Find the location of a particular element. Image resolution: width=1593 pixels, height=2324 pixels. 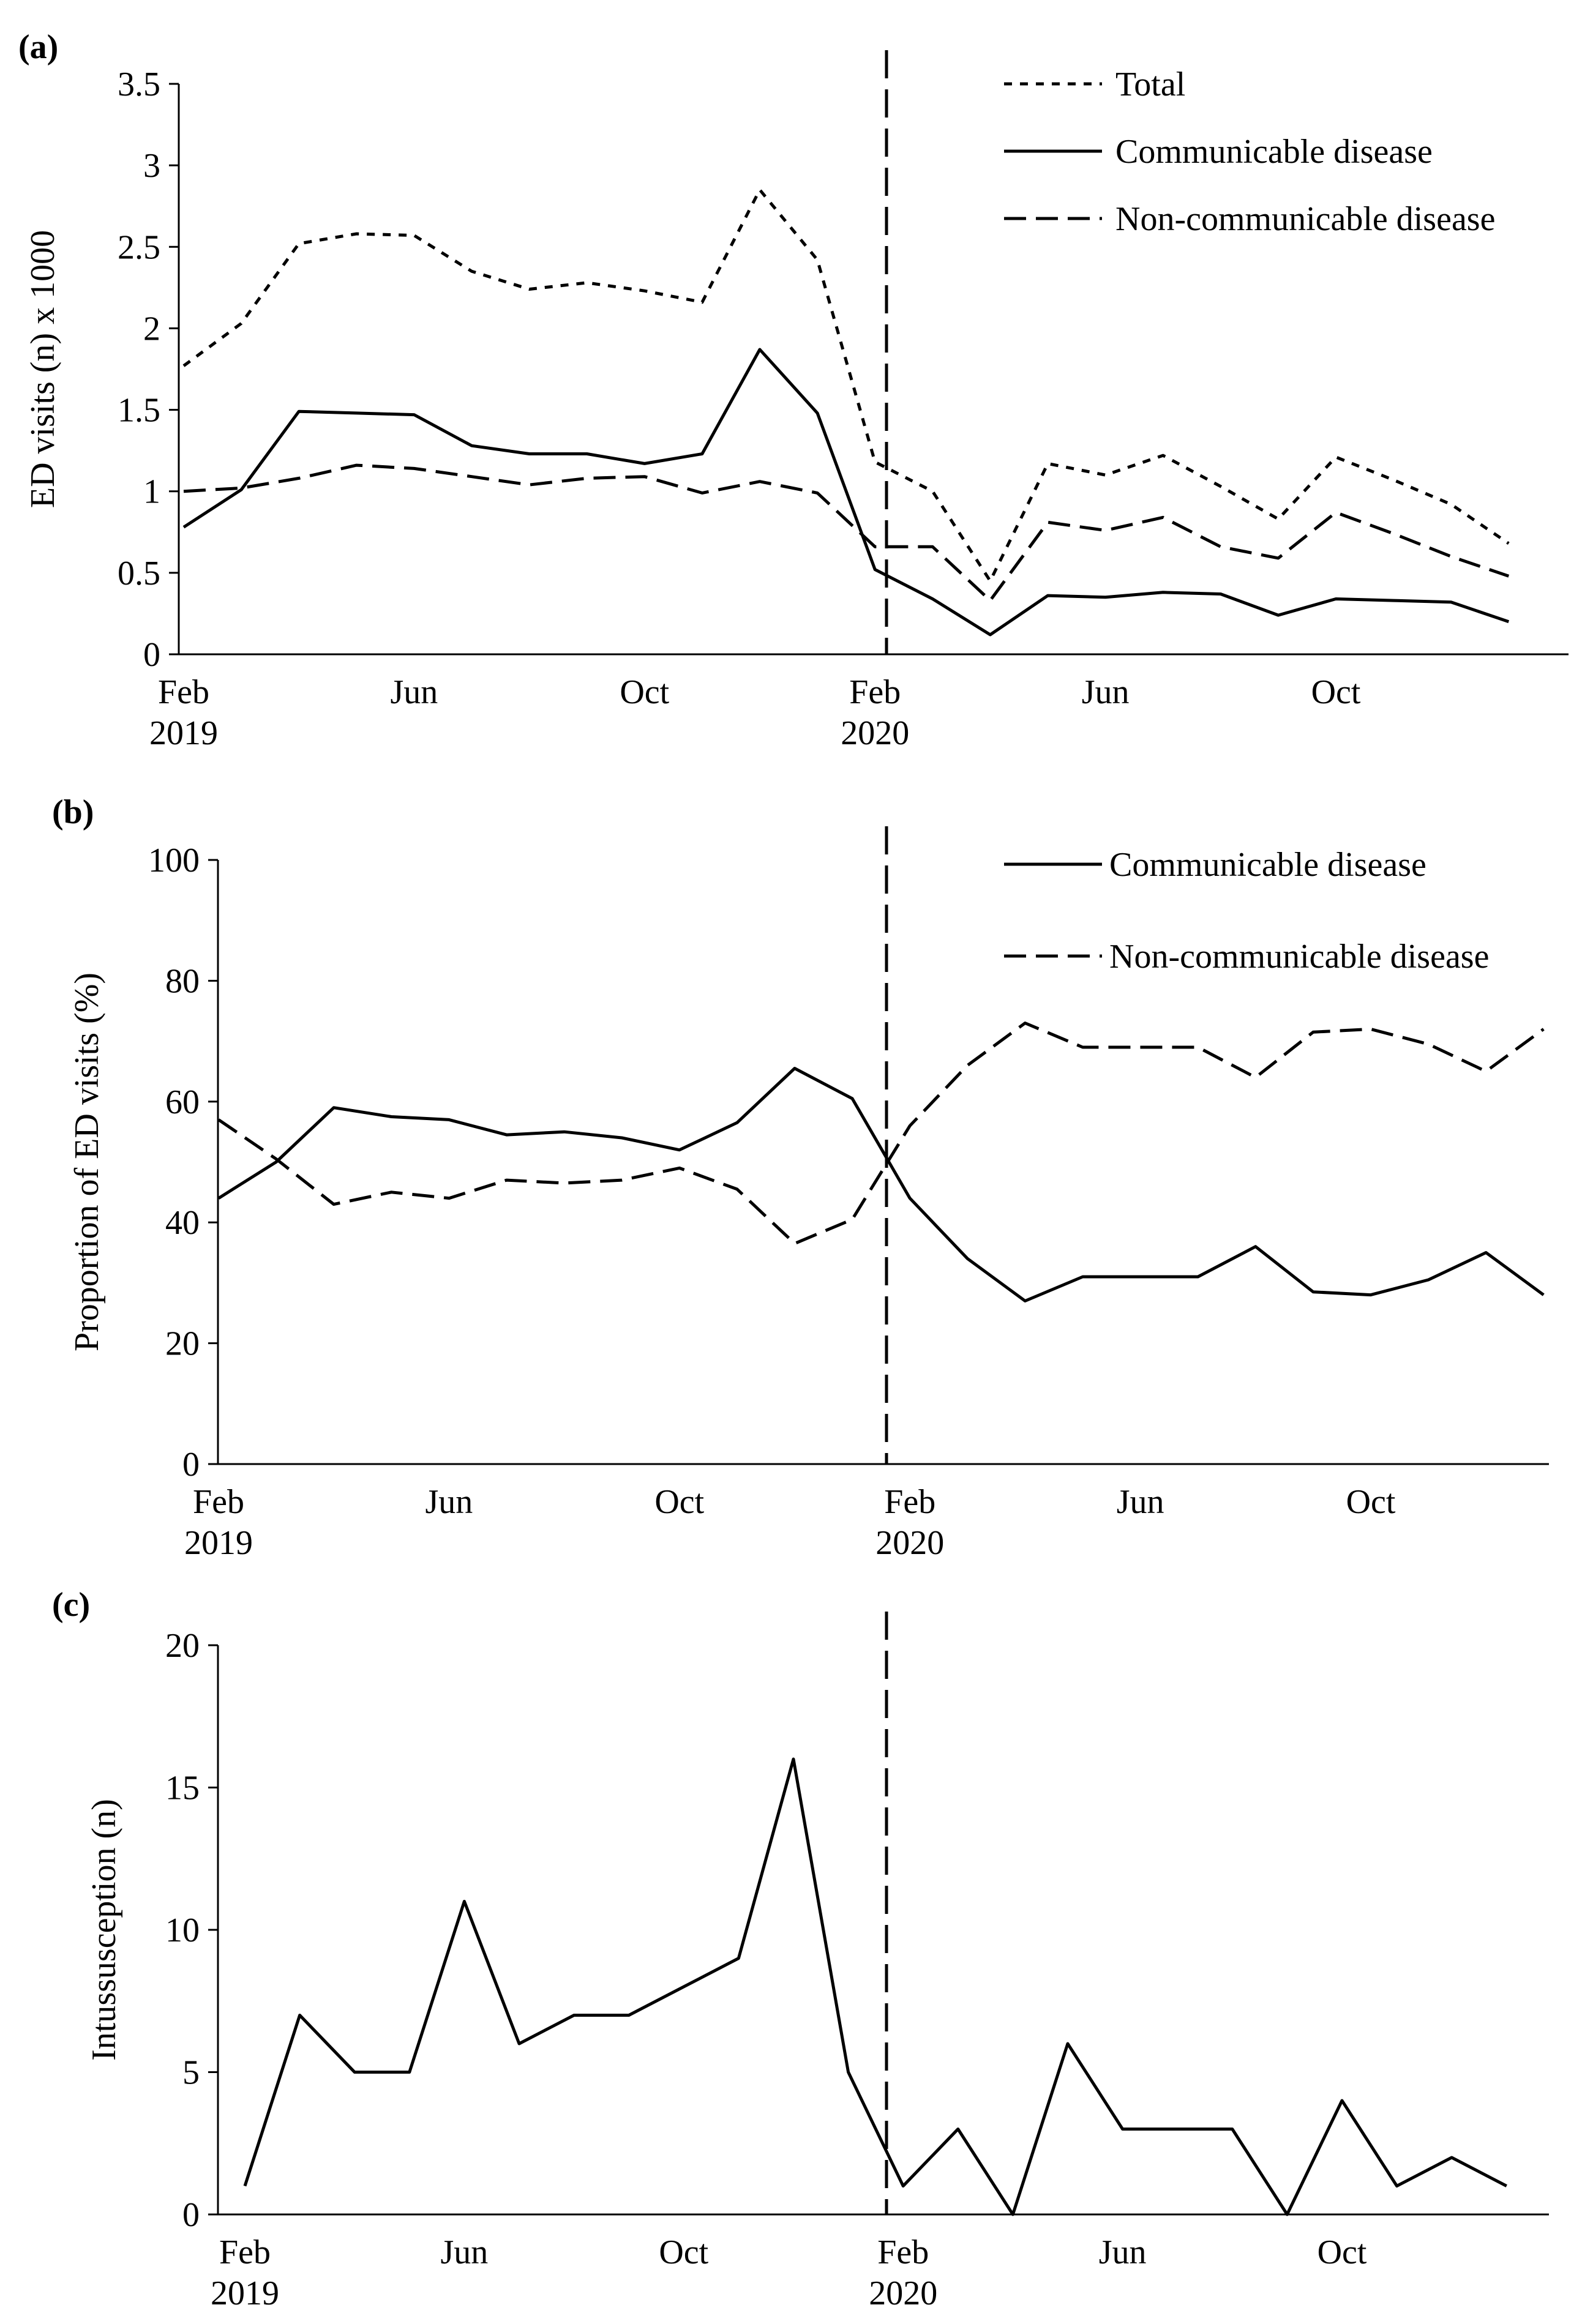

y-tick-label: 0.5 is located at coordinates (139, 573).